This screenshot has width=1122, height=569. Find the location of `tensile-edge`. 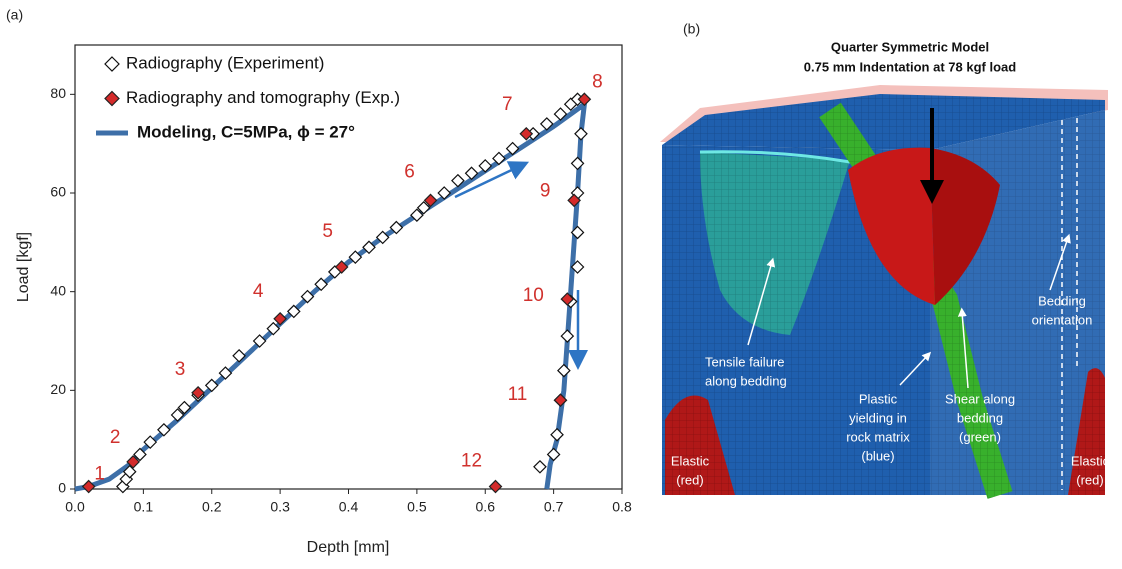

tensile-edge is located at coordinates (775, 157).